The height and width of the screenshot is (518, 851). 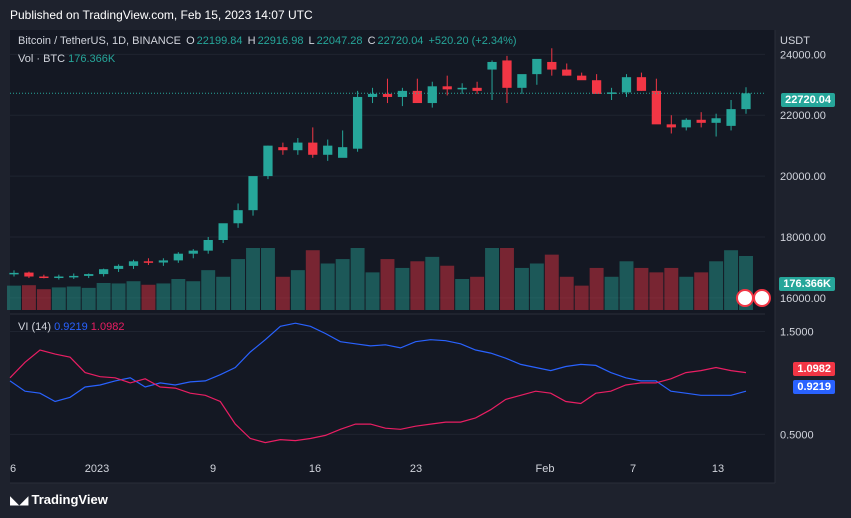 I want to click on symbol-title: Bitcoin / TetherUS, 1D, BINANCE, so click(x=100, y=41).